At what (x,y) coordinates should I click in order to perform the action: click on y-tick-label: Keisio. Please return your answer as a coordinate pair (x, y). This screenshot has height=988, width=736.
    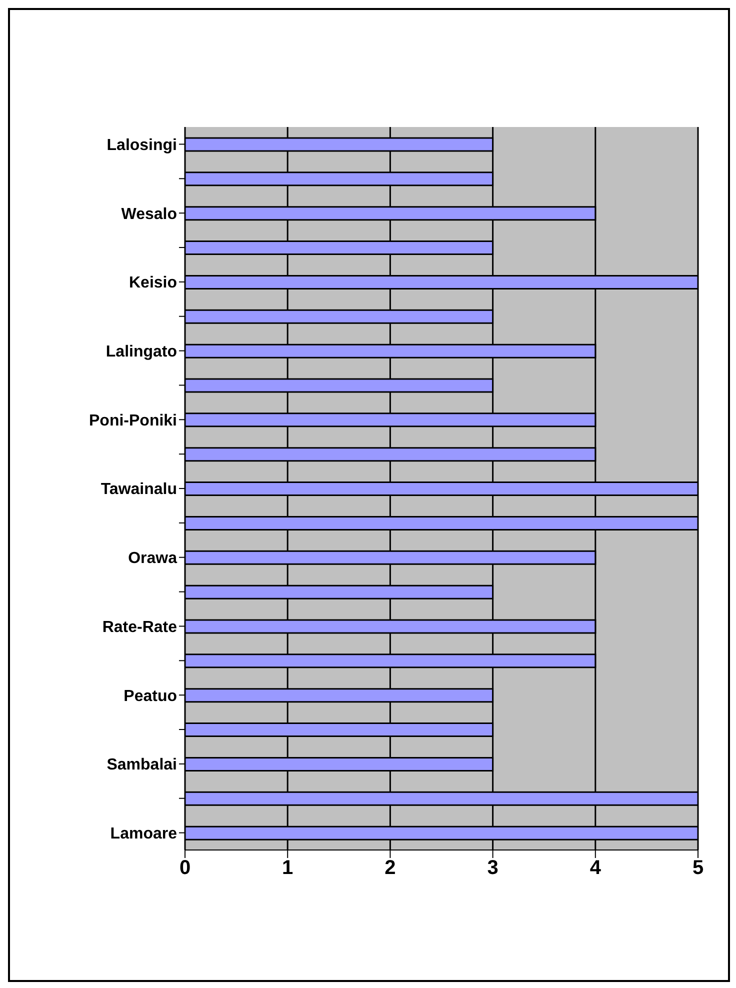
    Looking at the image, I should click on (153, 283).